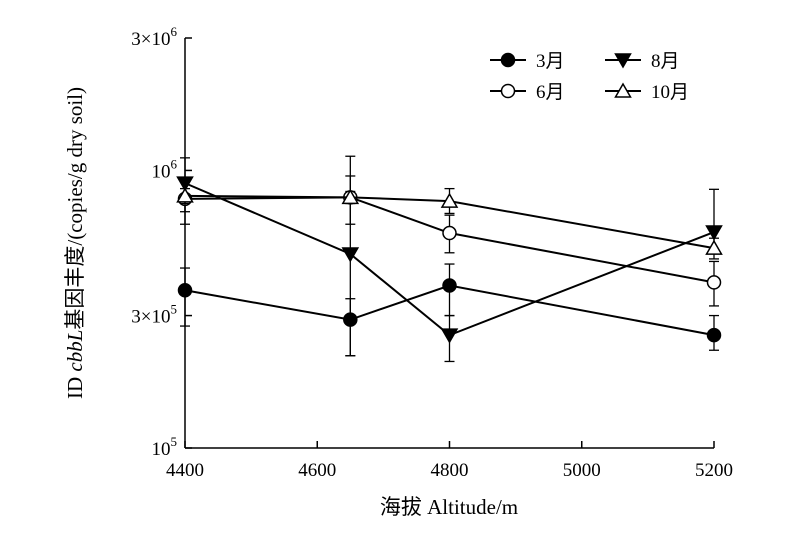 The height and width of the screenshot is (536, 800). What do you see at coordinates (589, 77) in the screenshot?
I see `legend: 3月 6月 8月 10月` at bounding box center [589, 77].